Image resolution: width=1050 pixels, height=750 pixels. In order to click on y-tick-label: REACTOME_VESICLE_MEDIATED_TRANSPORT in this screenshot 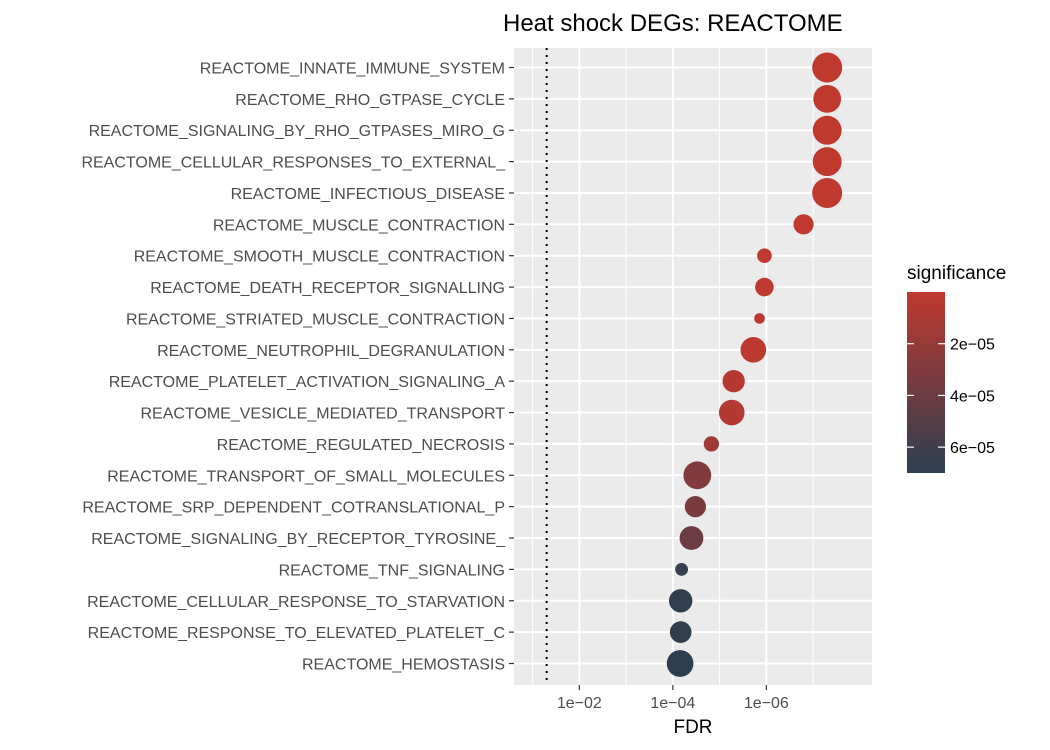, I will do `click(322, 414)`.